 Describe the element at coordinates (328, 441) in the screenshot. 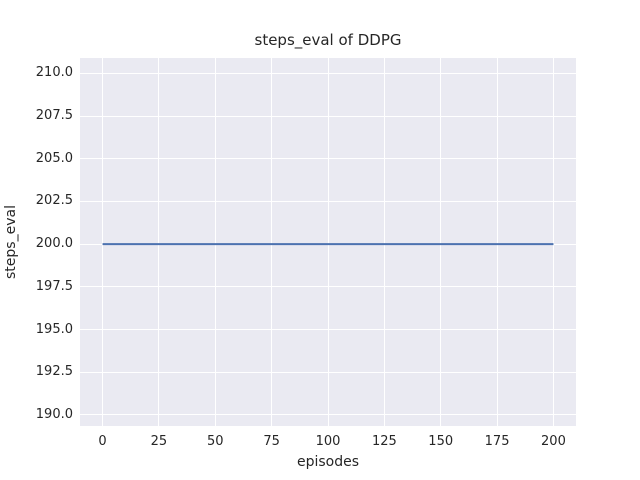

I see `x-tick-label: 100` at that location.